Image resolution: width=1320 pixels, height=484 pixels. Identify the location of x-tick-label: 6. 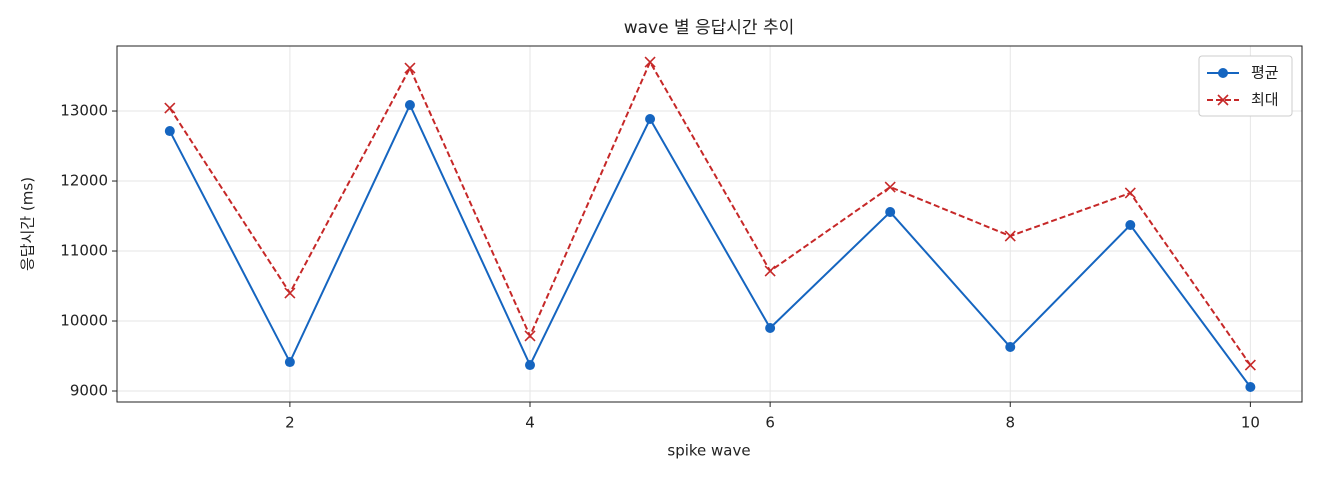
(770, 423).